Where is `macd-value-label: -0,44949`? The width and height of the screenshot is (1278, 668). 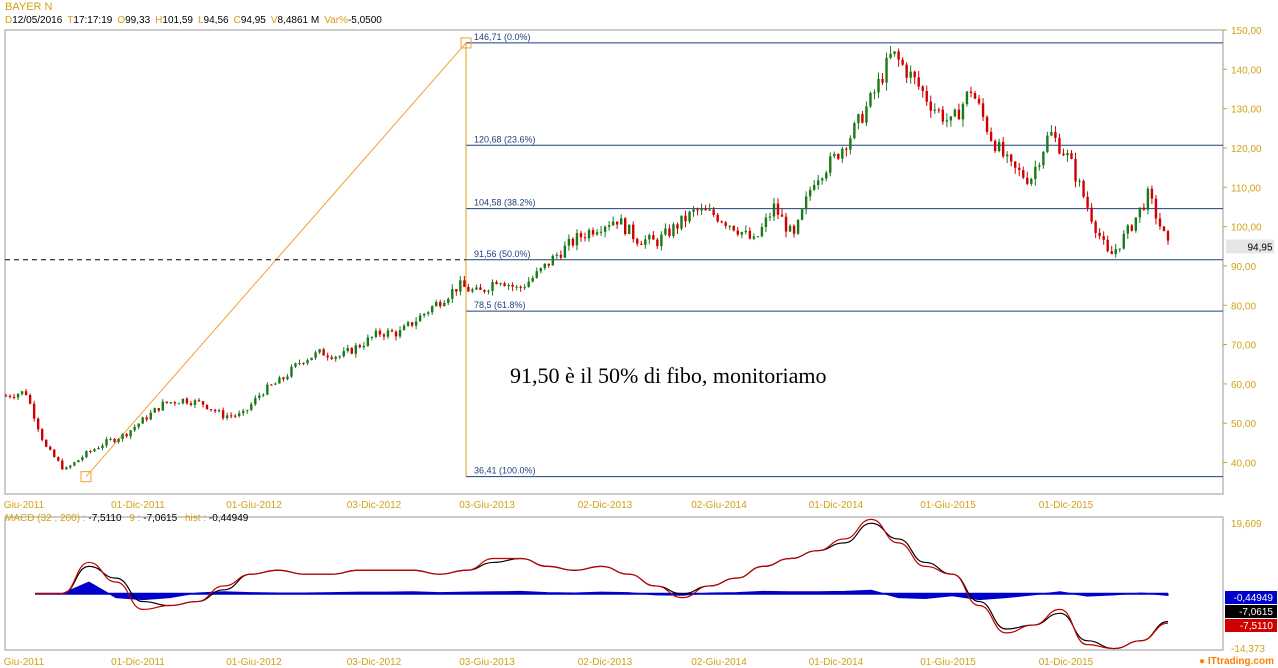 macd-value-label: -0,44949 is located at coordinates (1254, 598).